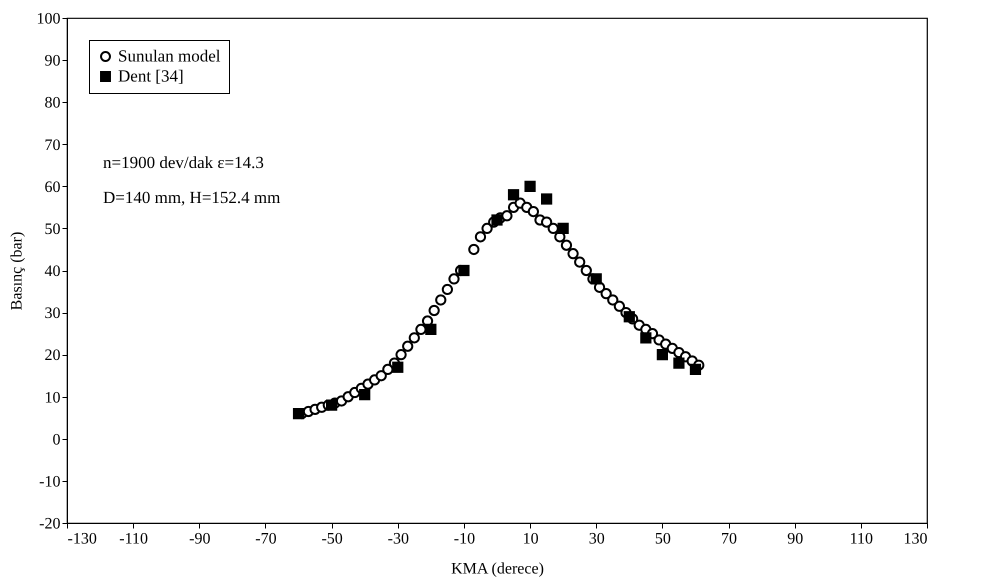 The height and width of the screenshot is (588, 982). I want to click on legend-label: Sunulan model, so click(169, 56).